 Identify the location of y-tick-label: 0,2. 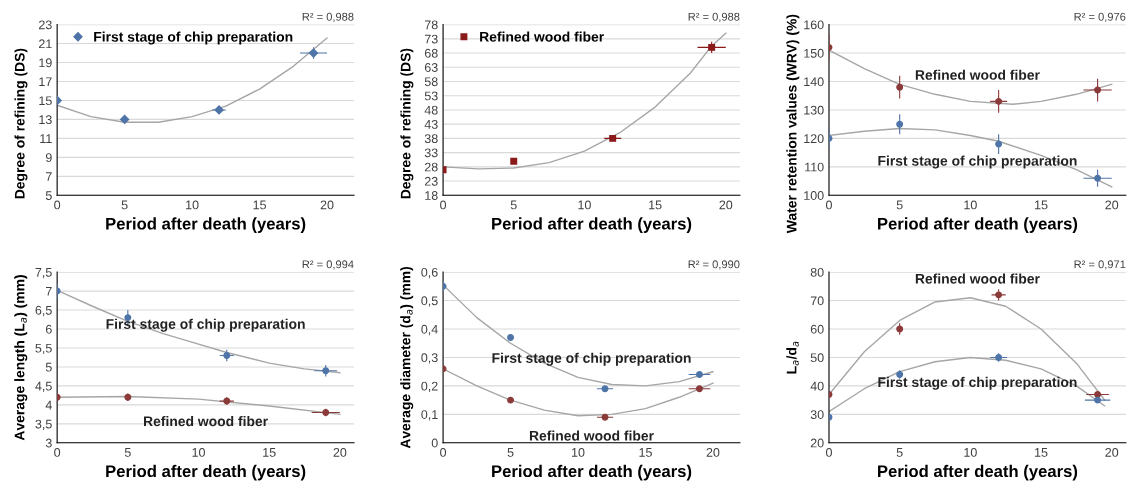
(429, 387).